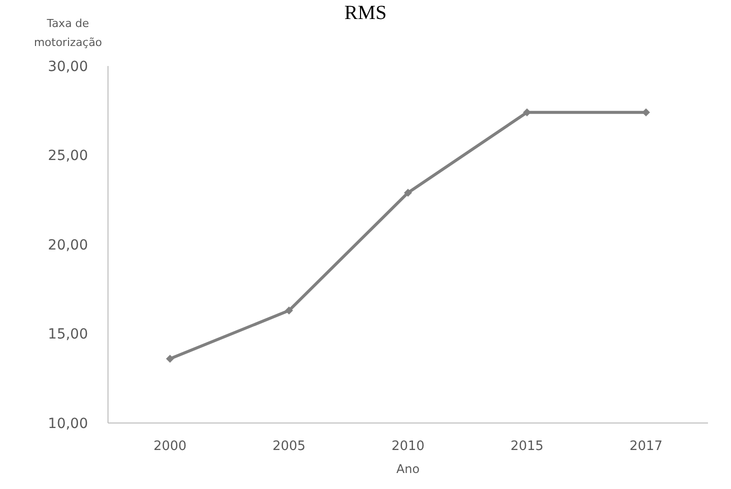 The height and width of the screenshot is (489, 731). What do you see at coordinates (170, 446) in the screenshot?
I see `x-tick-label: 2000` at bounding box center [170, 446].